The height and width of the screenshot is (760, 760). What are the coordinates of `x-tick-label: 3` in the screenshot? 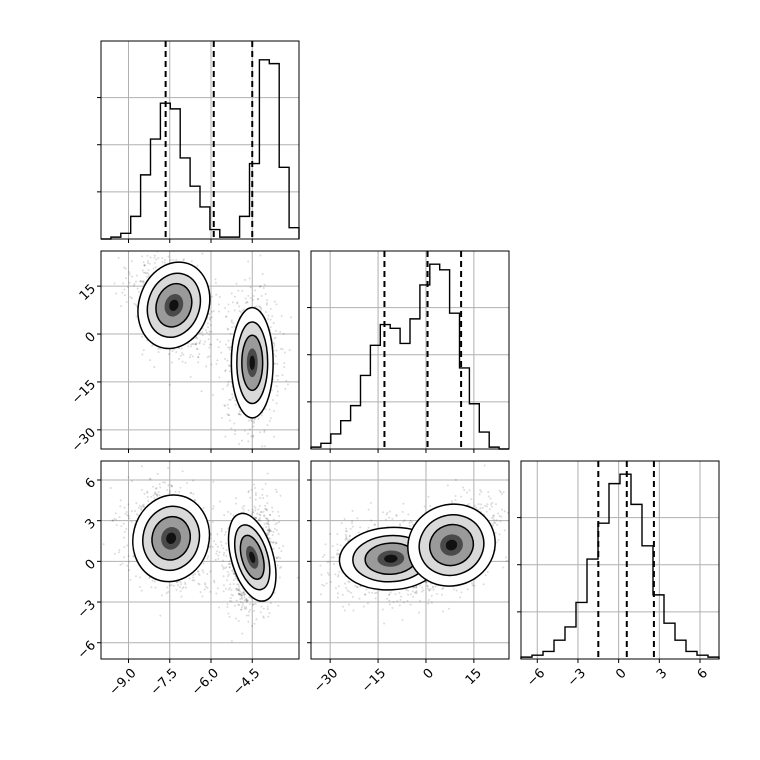 It's located at (662, 674).